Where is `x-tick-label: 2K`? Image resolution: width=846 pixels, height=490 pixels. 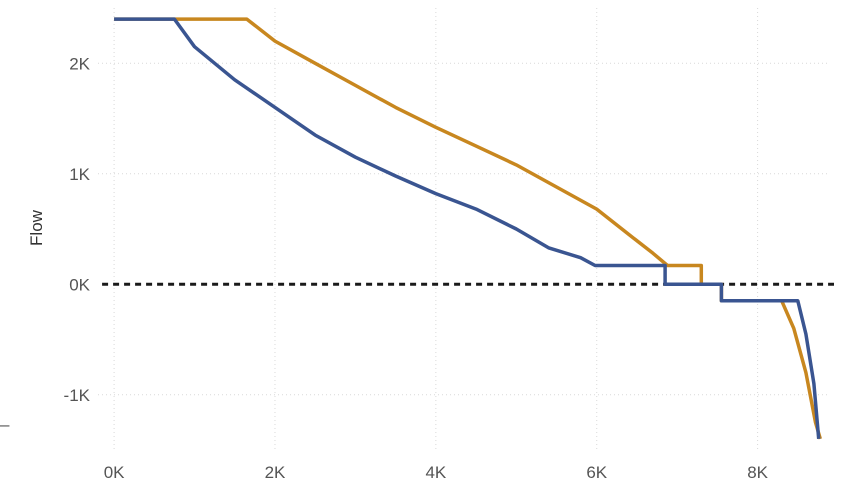 x-tick-label: 2K is located at coordinates (275, 472).